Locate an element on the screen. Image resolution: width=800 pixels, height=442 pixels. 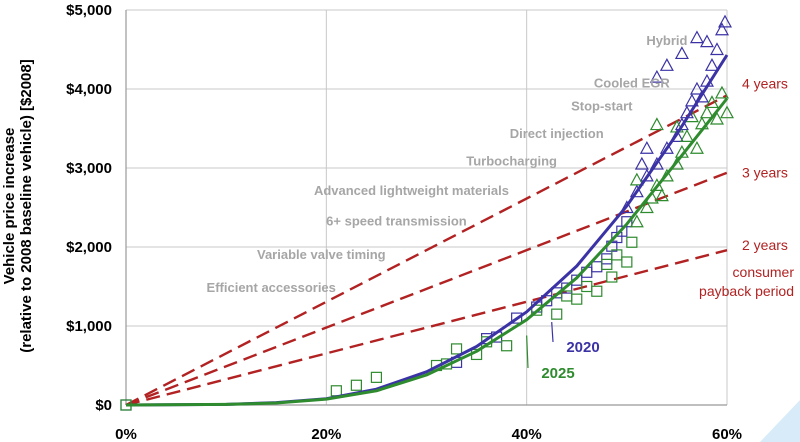
y-axis-label-line1: Vehicle price increase is located at coordinates (9, 206).